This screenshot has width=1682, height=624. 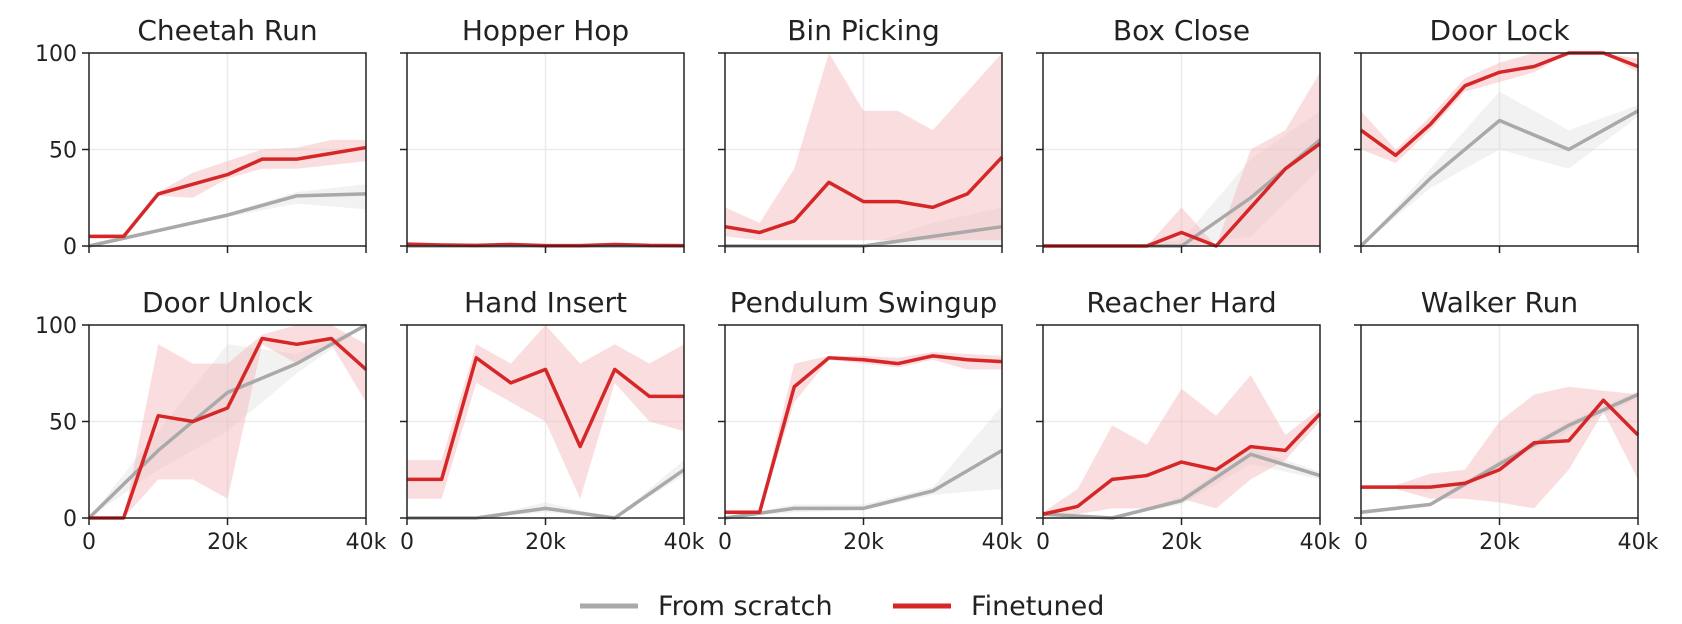 What do you see at coordinates (1181, 30) in the screenshot?
I see `subplot-title: Box Close` at bounding box center [1181, 30].